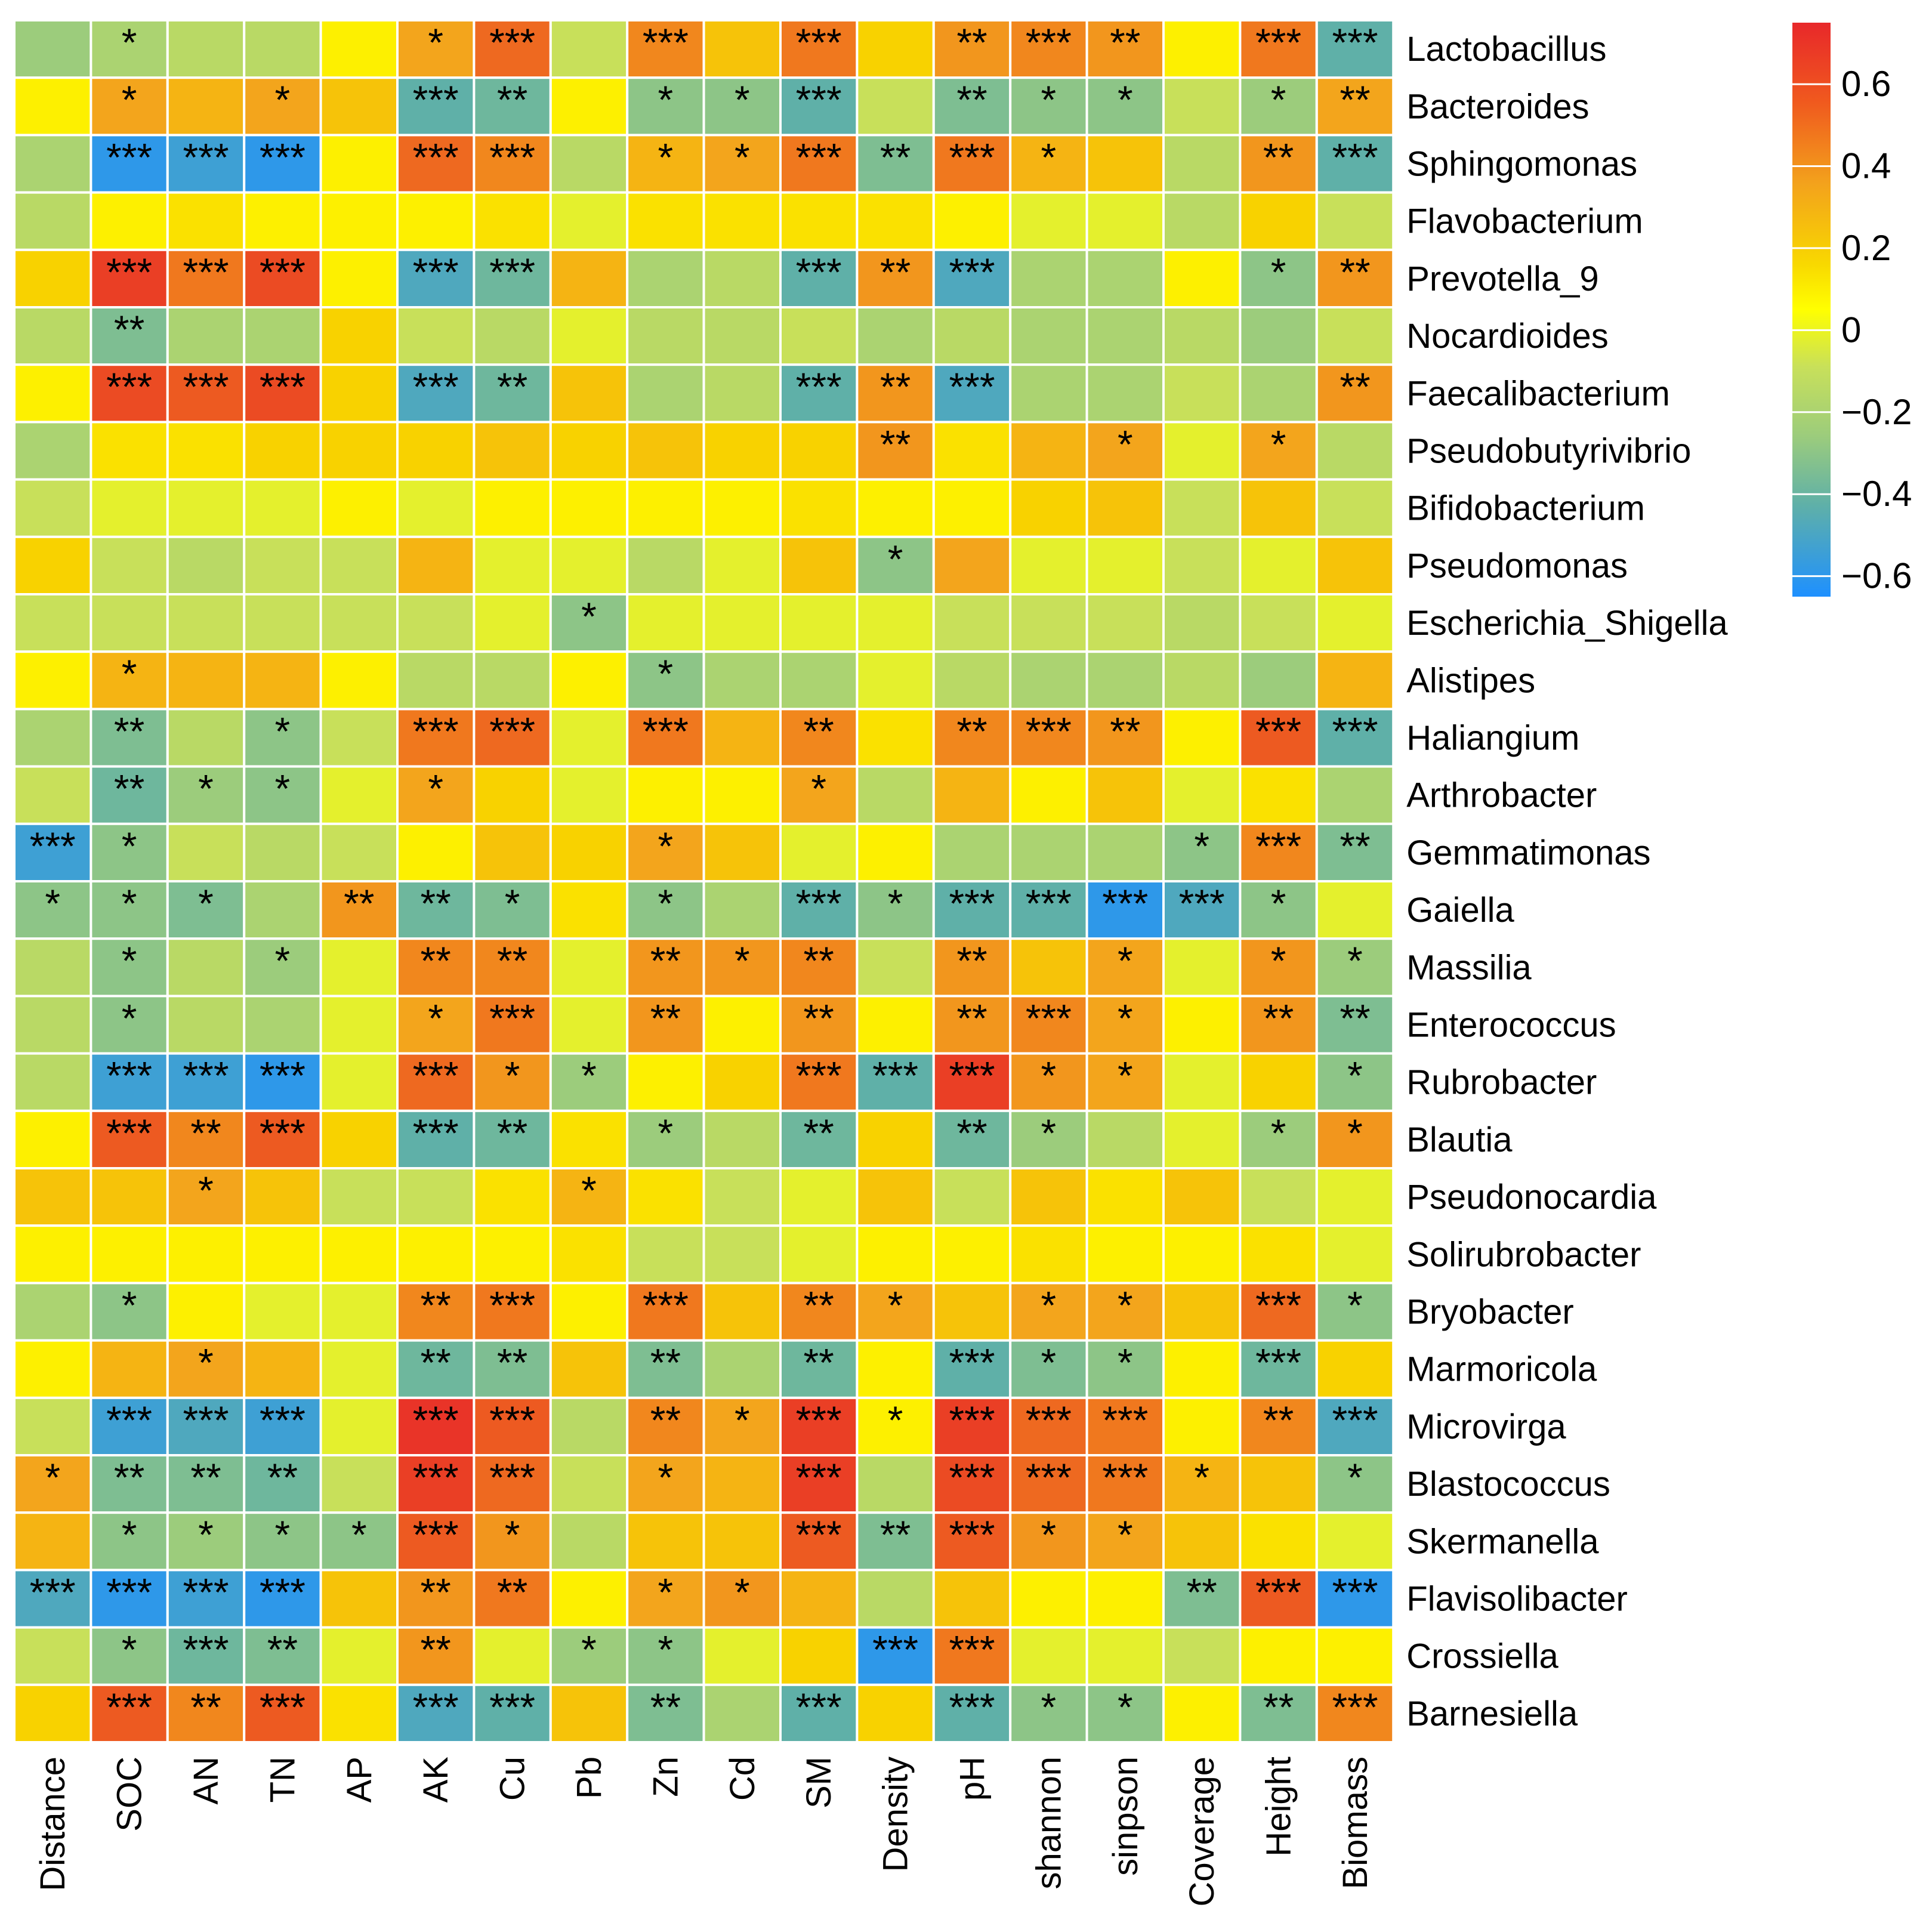 This screenshot has width=1932, height=1926. Describe the element at coordinates (512, 1779) in the screenshot. I see `column-label: Cu` at that location.